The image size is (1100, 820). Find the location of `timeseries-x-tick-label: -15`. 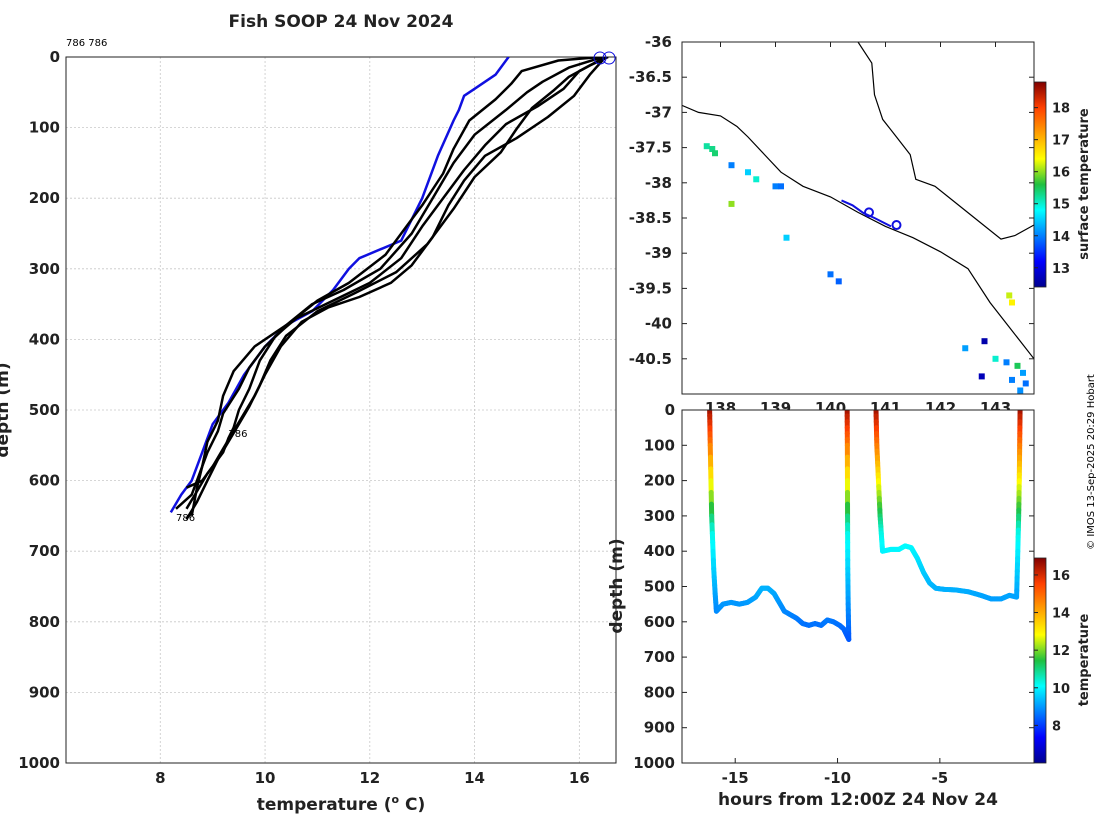

timeseries-x-tick-label: -15 is located at coordinates (735, 778).